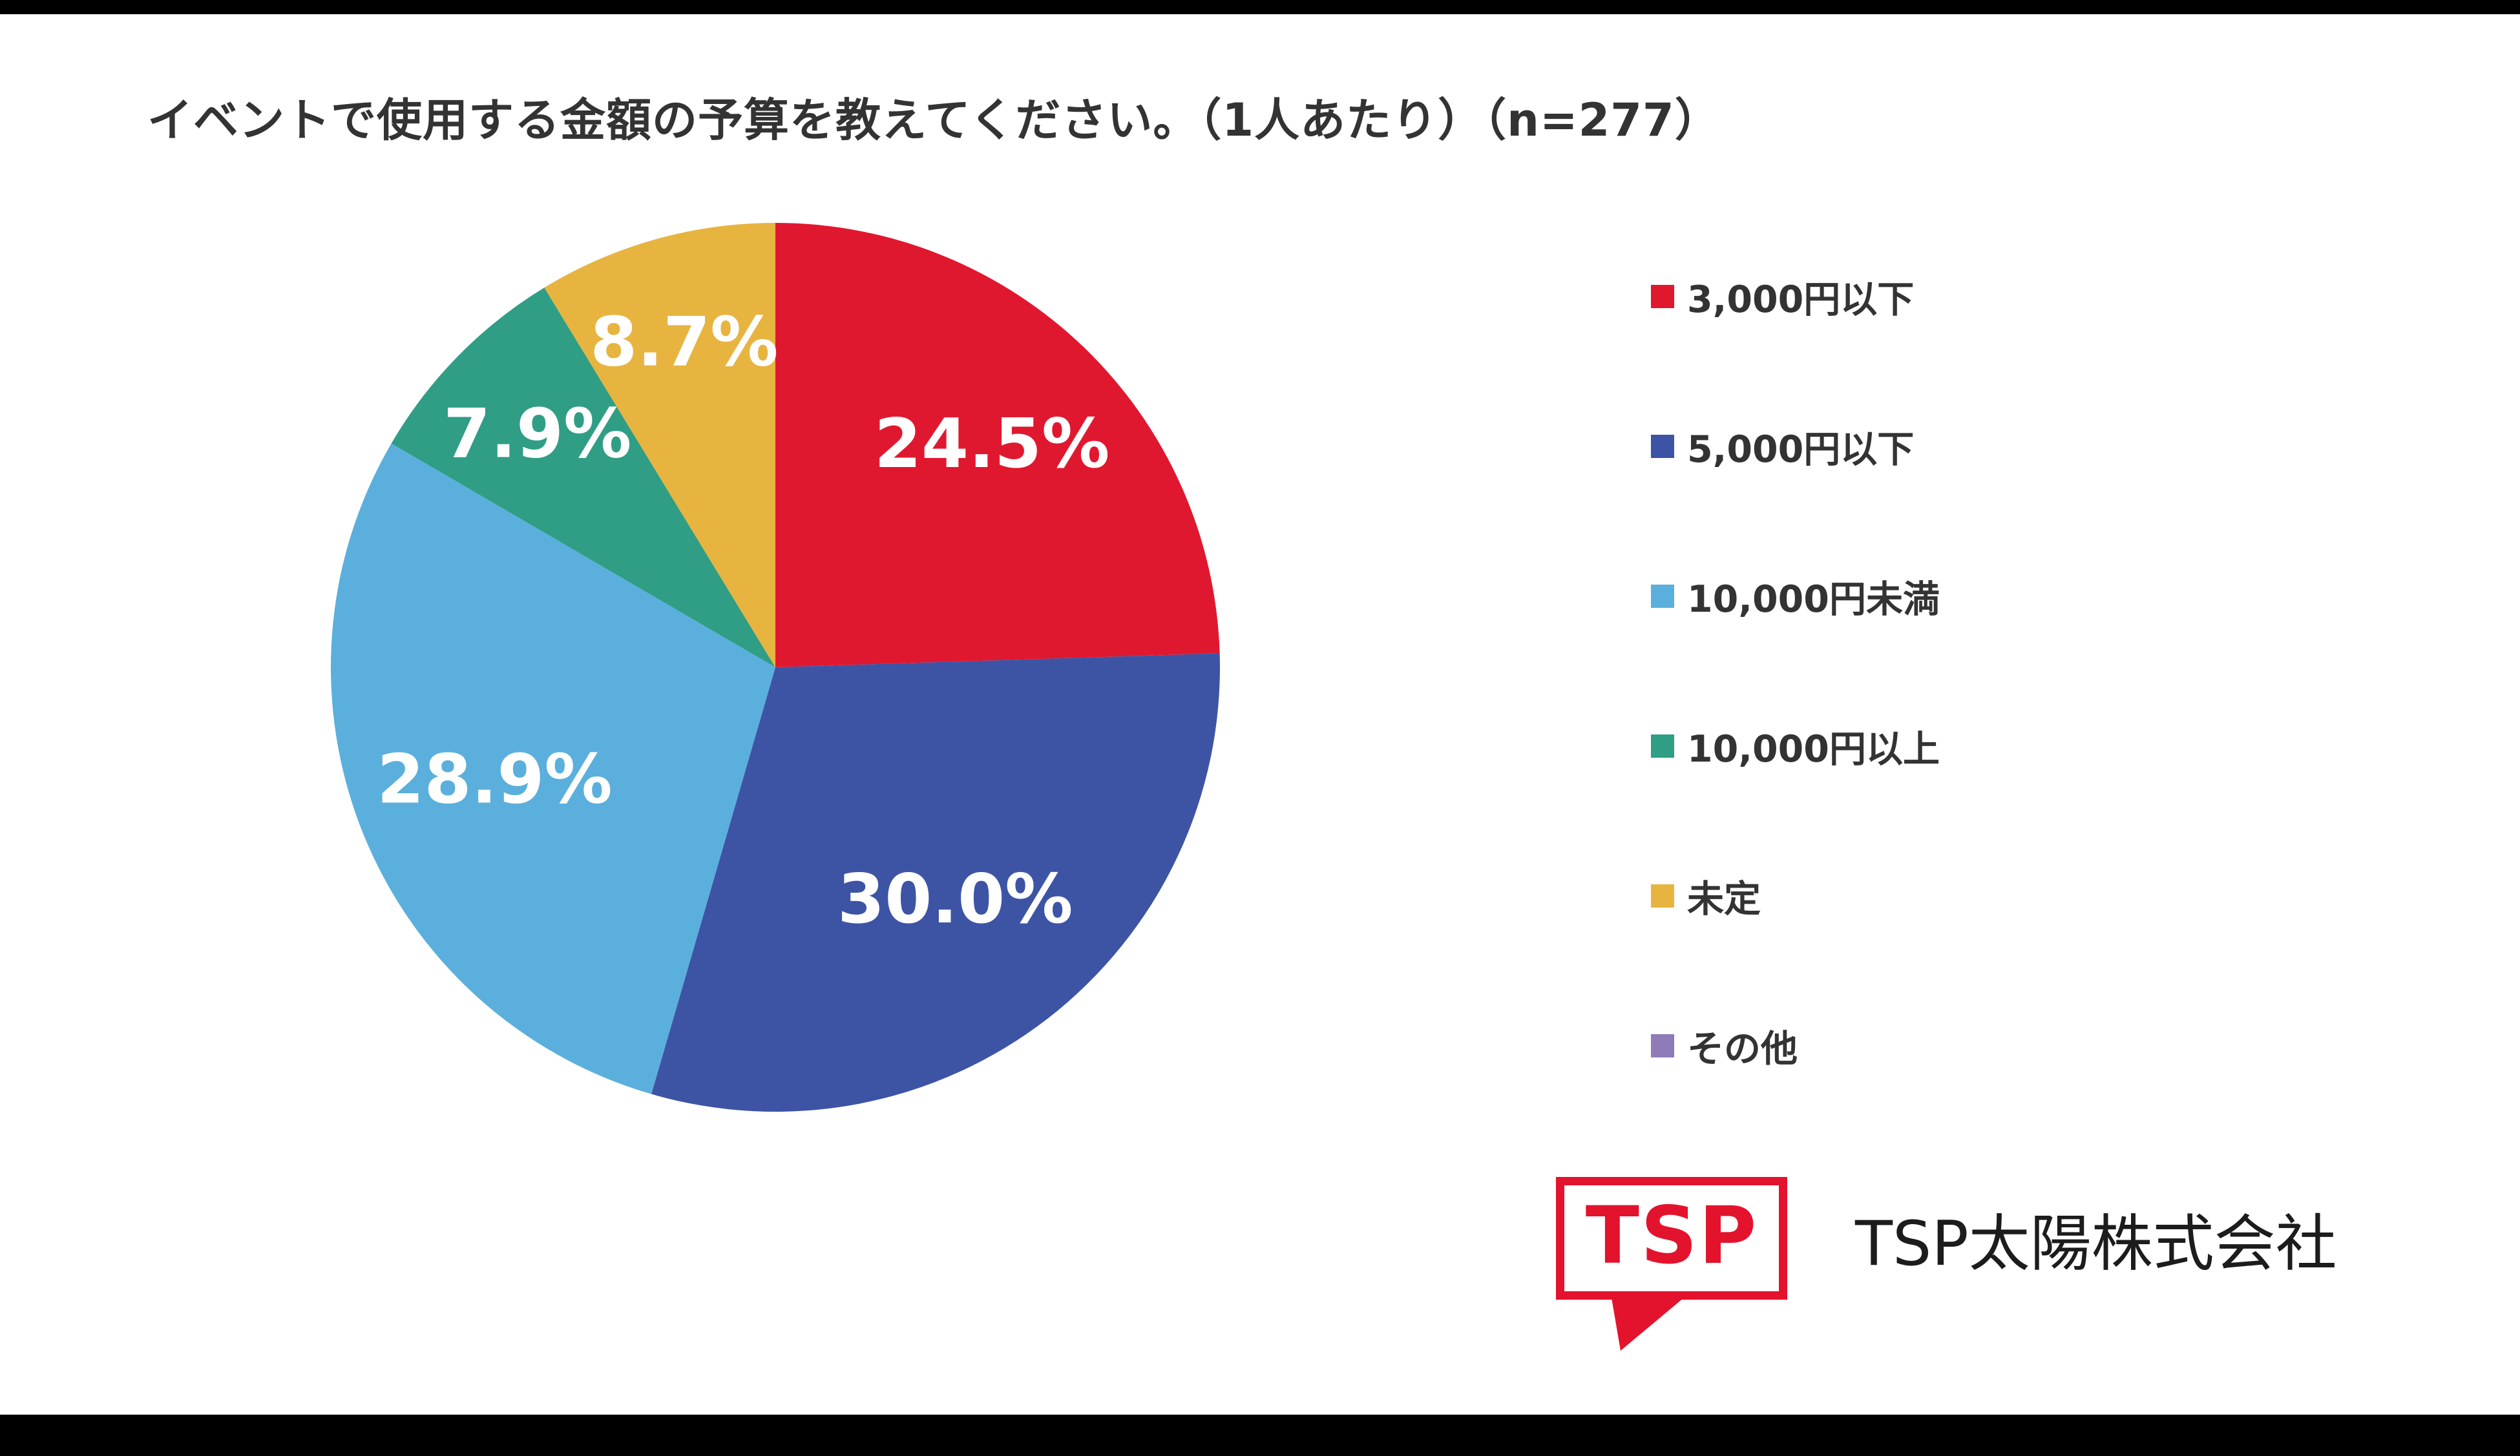 This screenshot has width=2520, height=1456. What do you see at coordinates (1724, 898) in the screenshot?
I see `legend-label: 未定` at bounding box center [1724, 898].